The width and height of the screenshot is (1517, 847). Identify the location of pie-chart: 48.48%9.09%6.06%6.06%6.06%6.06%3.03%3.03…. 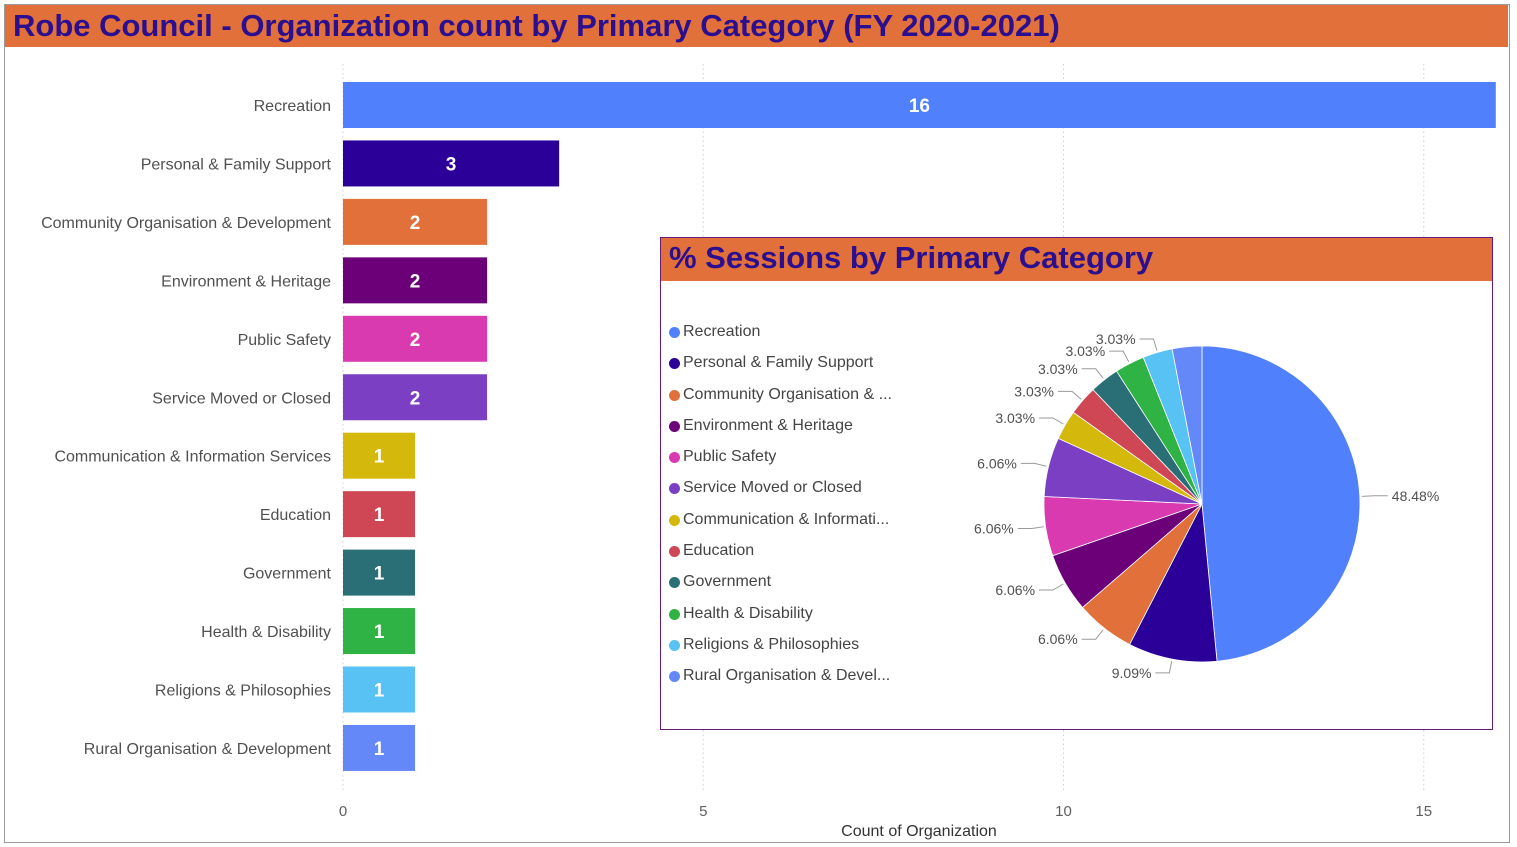
(1206, 506).